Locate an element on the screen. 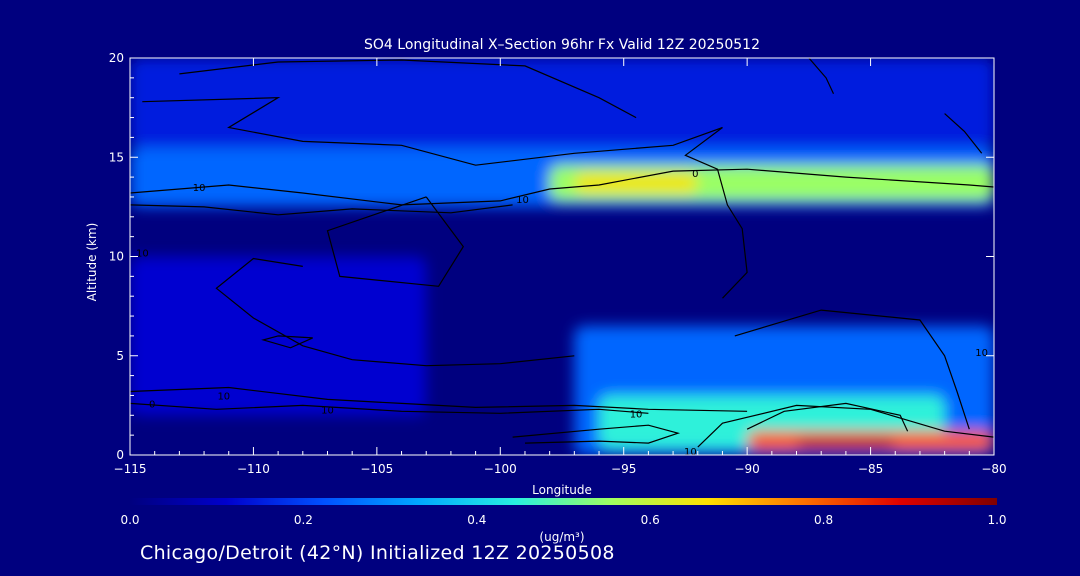 The image size is (1080, 576). colorbar-units: (ug/m³) is located at coordinates (561, 537).